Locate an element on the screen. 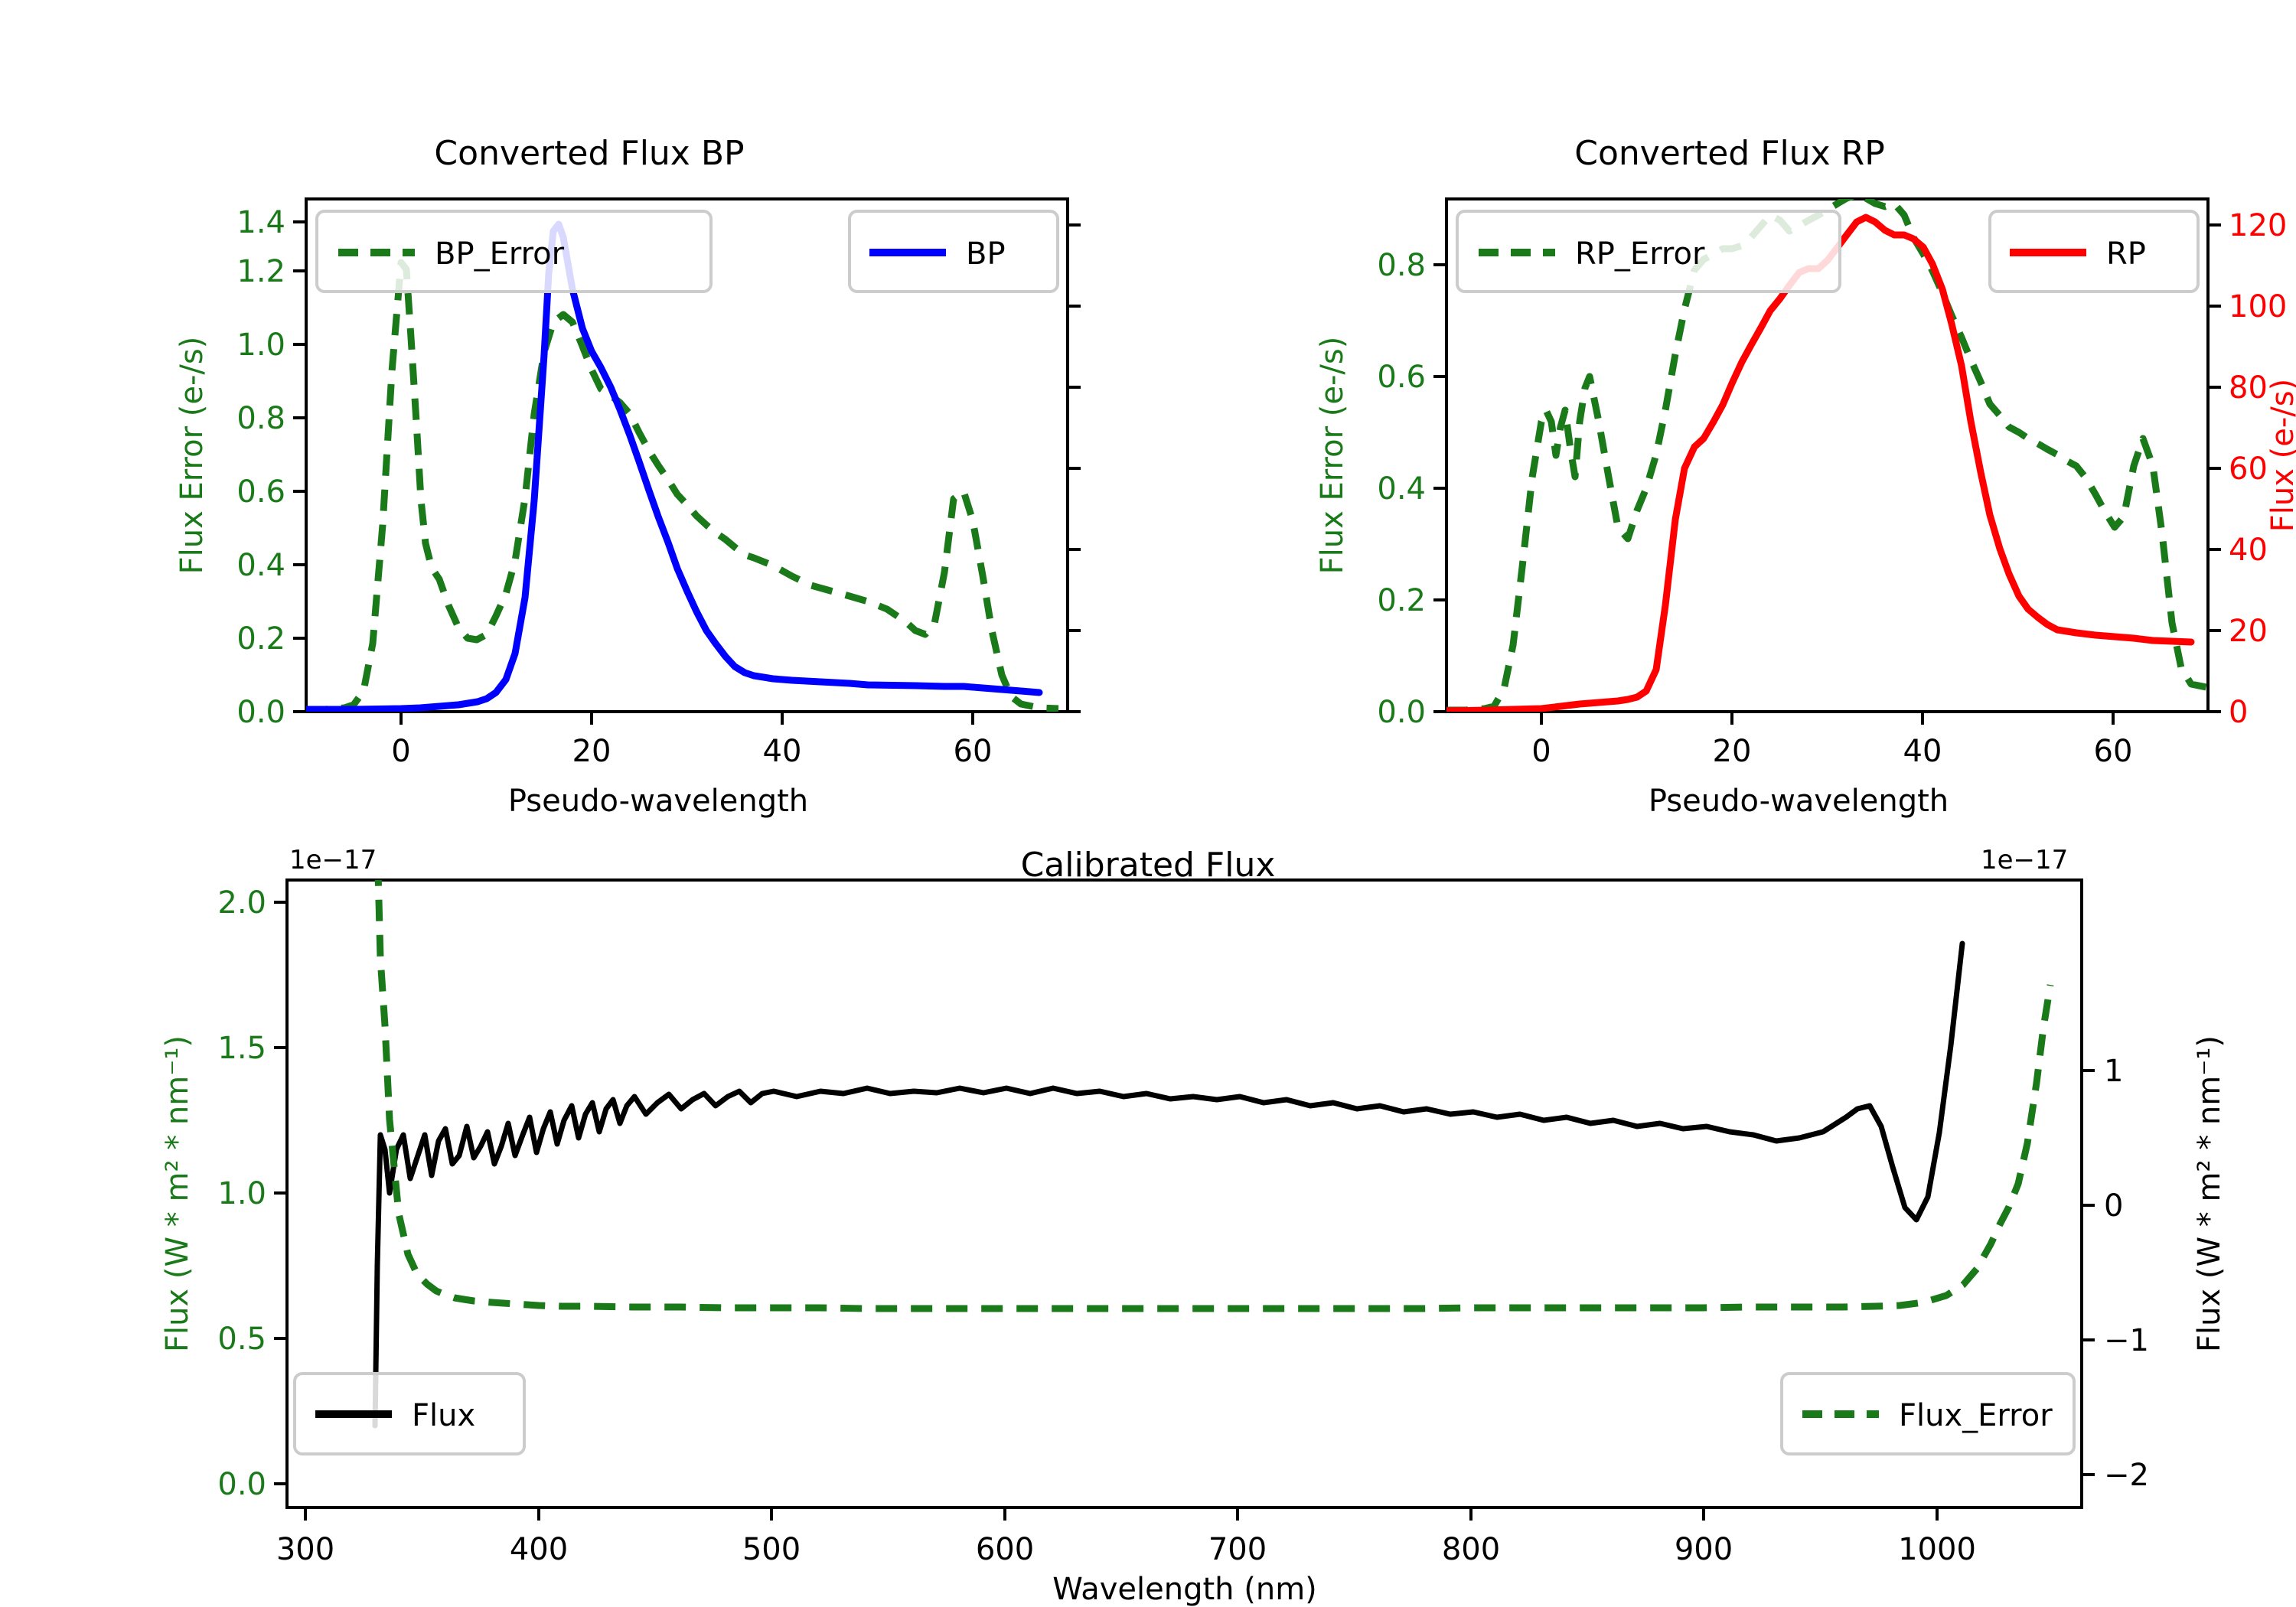 This screenshot has height=1607, width=2296. rp-ylabel-right: Flux (e-/s) is located at coordinates (2280, 455).